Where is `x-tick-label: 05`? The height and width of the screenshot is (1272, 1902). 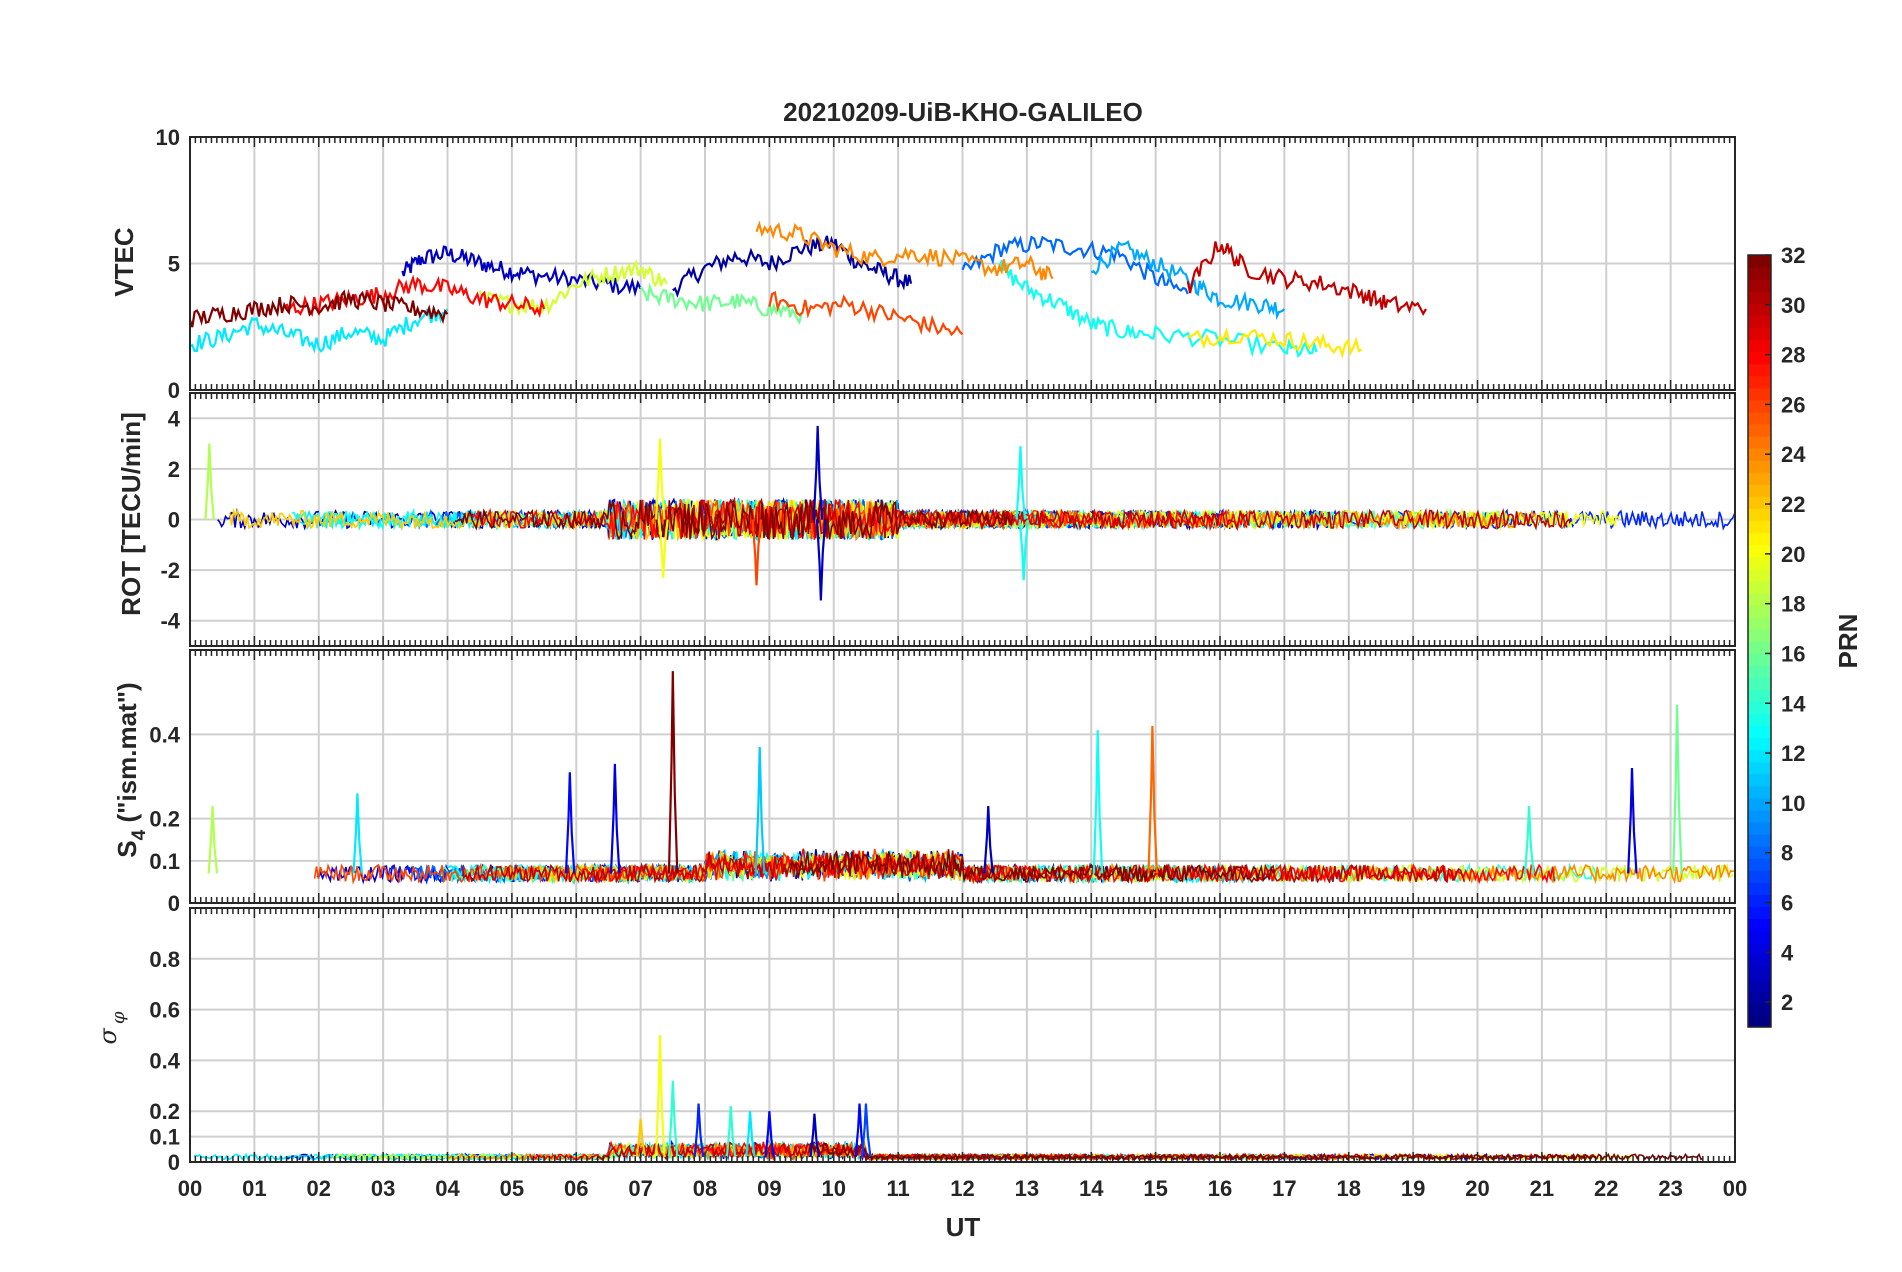 x-tick-label: 05 is located at coordinates (512, 1188).